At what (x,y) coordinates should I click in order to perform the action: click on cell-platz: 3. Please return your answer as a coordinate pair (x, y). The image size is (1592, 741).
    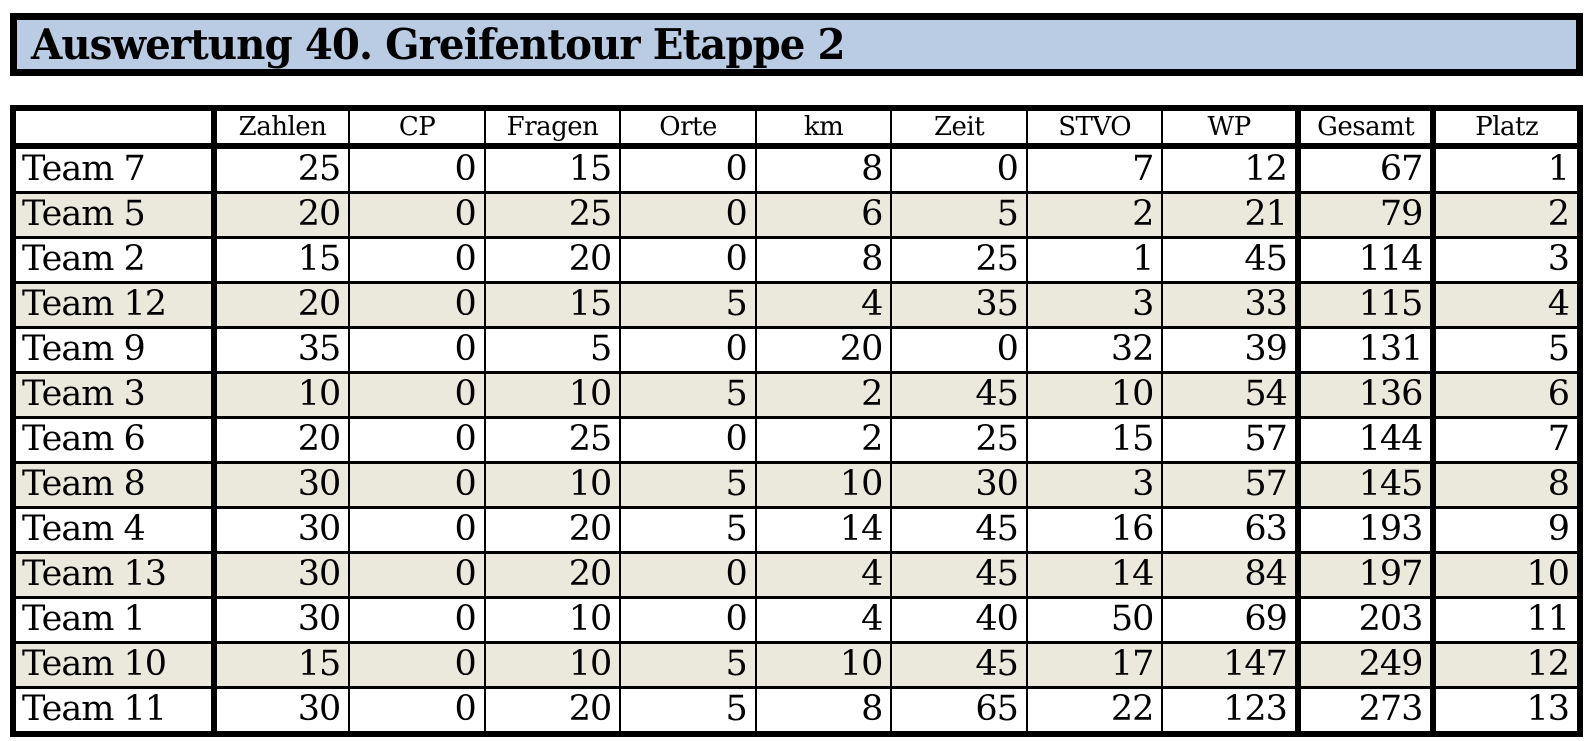
    Looking at the image, I should click on (1506, 260).